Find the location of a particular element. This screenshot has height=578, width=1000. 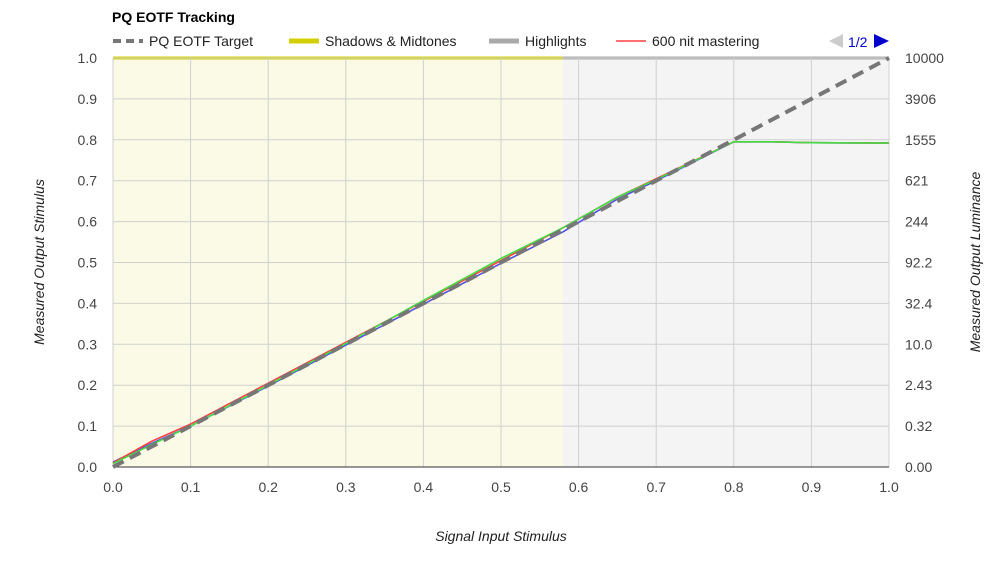

x-axis-title: Signal Input Stimulus is located at coordinates (501, 536).